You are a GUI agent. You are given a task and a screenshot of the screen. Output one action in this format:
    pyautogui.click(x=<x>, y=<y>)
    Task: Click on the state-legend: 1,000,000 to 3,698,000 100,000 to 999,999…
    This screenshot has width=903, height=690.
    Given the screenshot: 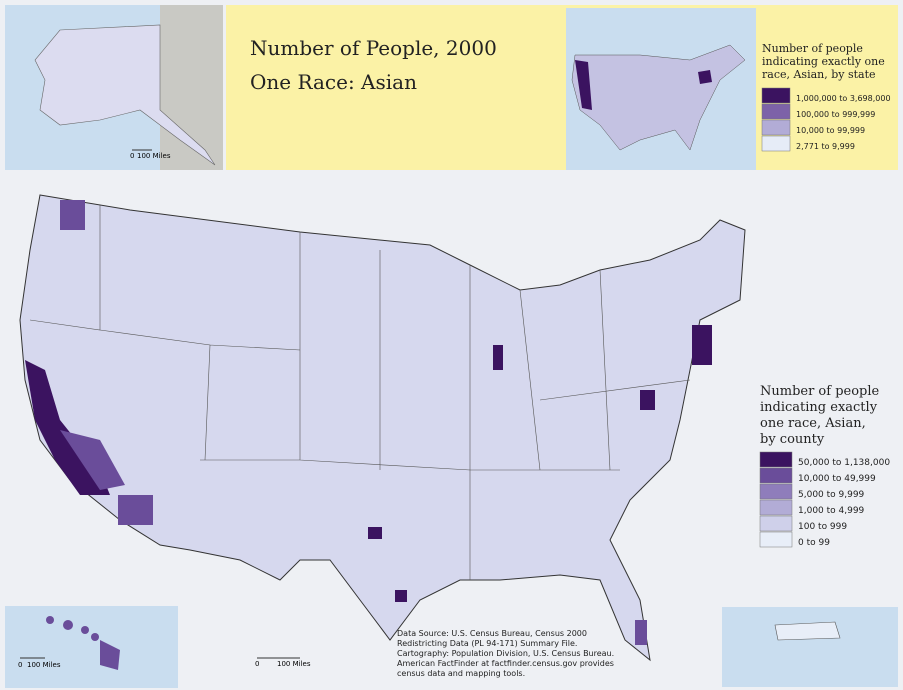 What is the action you would take?
    pyautogui.click(x=826, y=119)
    